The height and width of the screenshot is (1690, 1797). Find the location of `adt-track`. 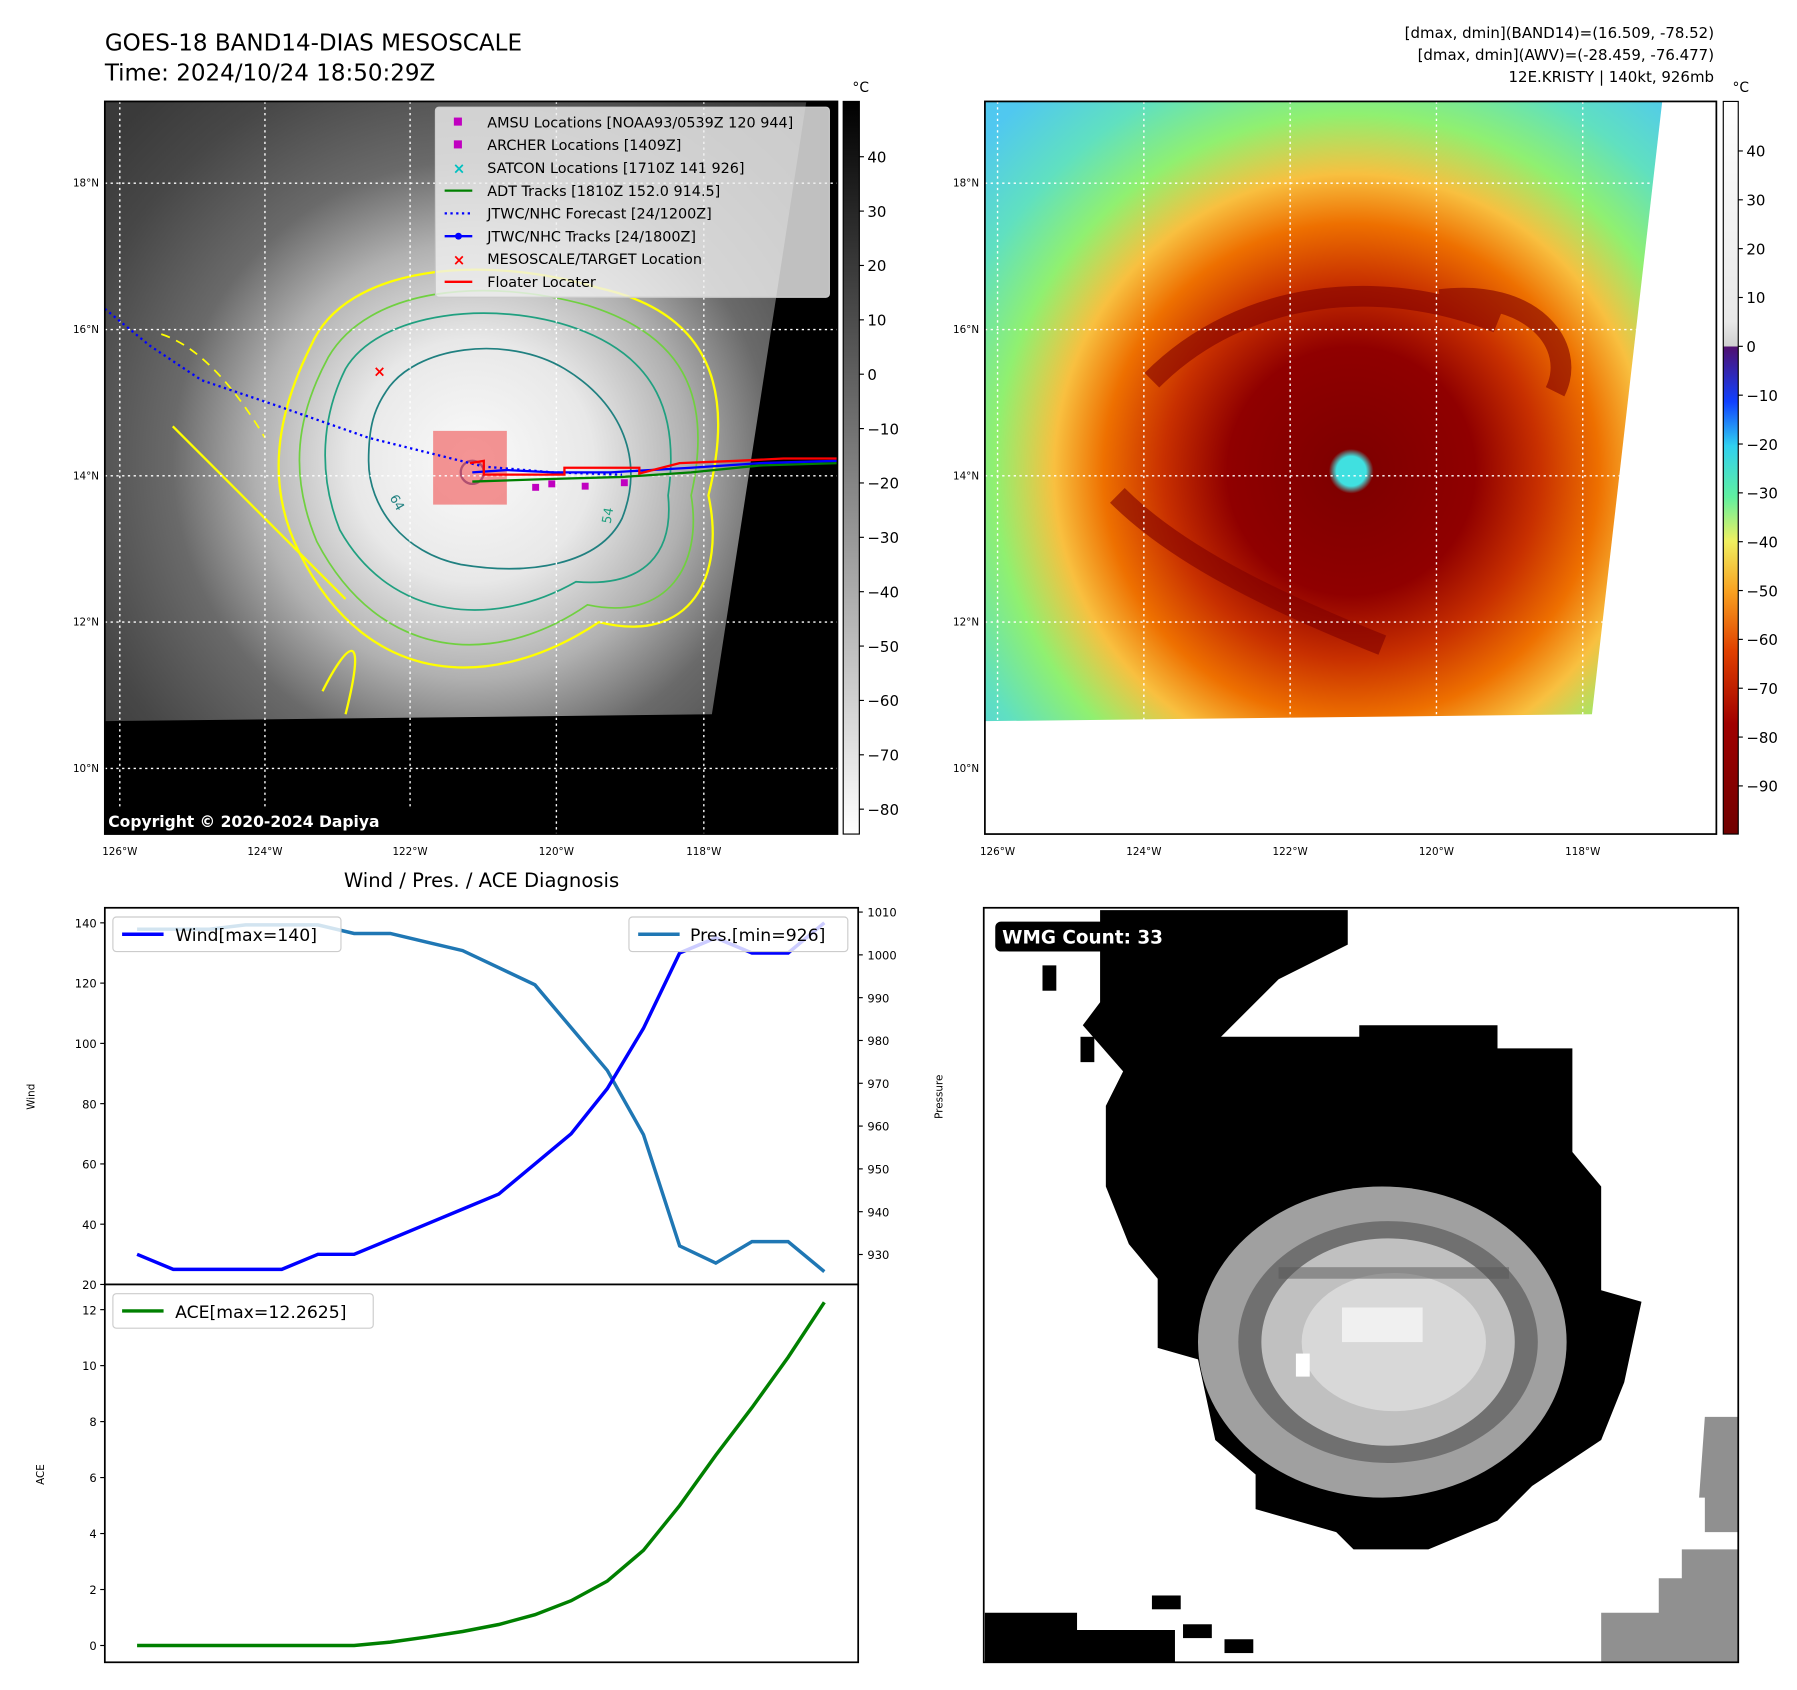

adt-track is located at coordinates (655, 472).